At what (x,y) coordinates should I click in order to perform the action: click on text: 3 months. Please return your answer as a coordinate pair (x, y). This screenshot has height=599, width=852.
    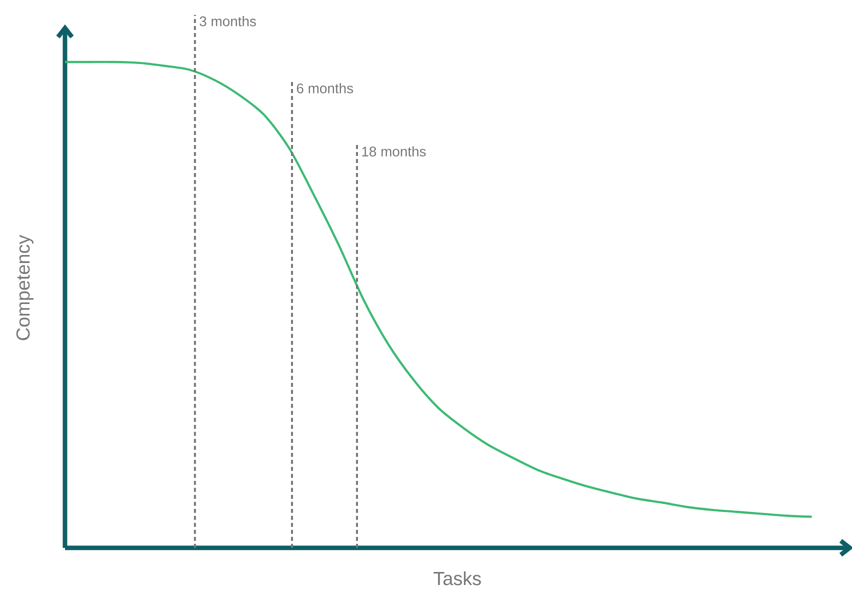
    Looking at the image, I should click on (228, 21).